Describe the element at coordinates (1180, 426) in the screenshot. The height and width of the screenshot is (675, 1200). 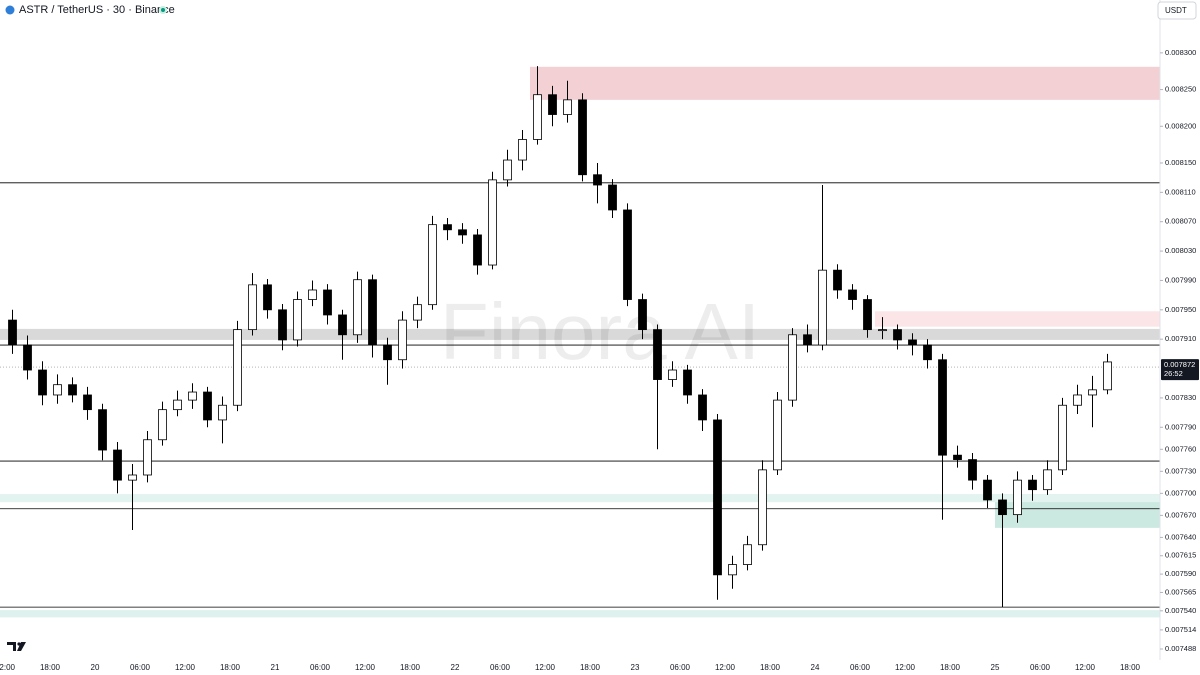
I see `y-tick-label: 0.007790` at that location.